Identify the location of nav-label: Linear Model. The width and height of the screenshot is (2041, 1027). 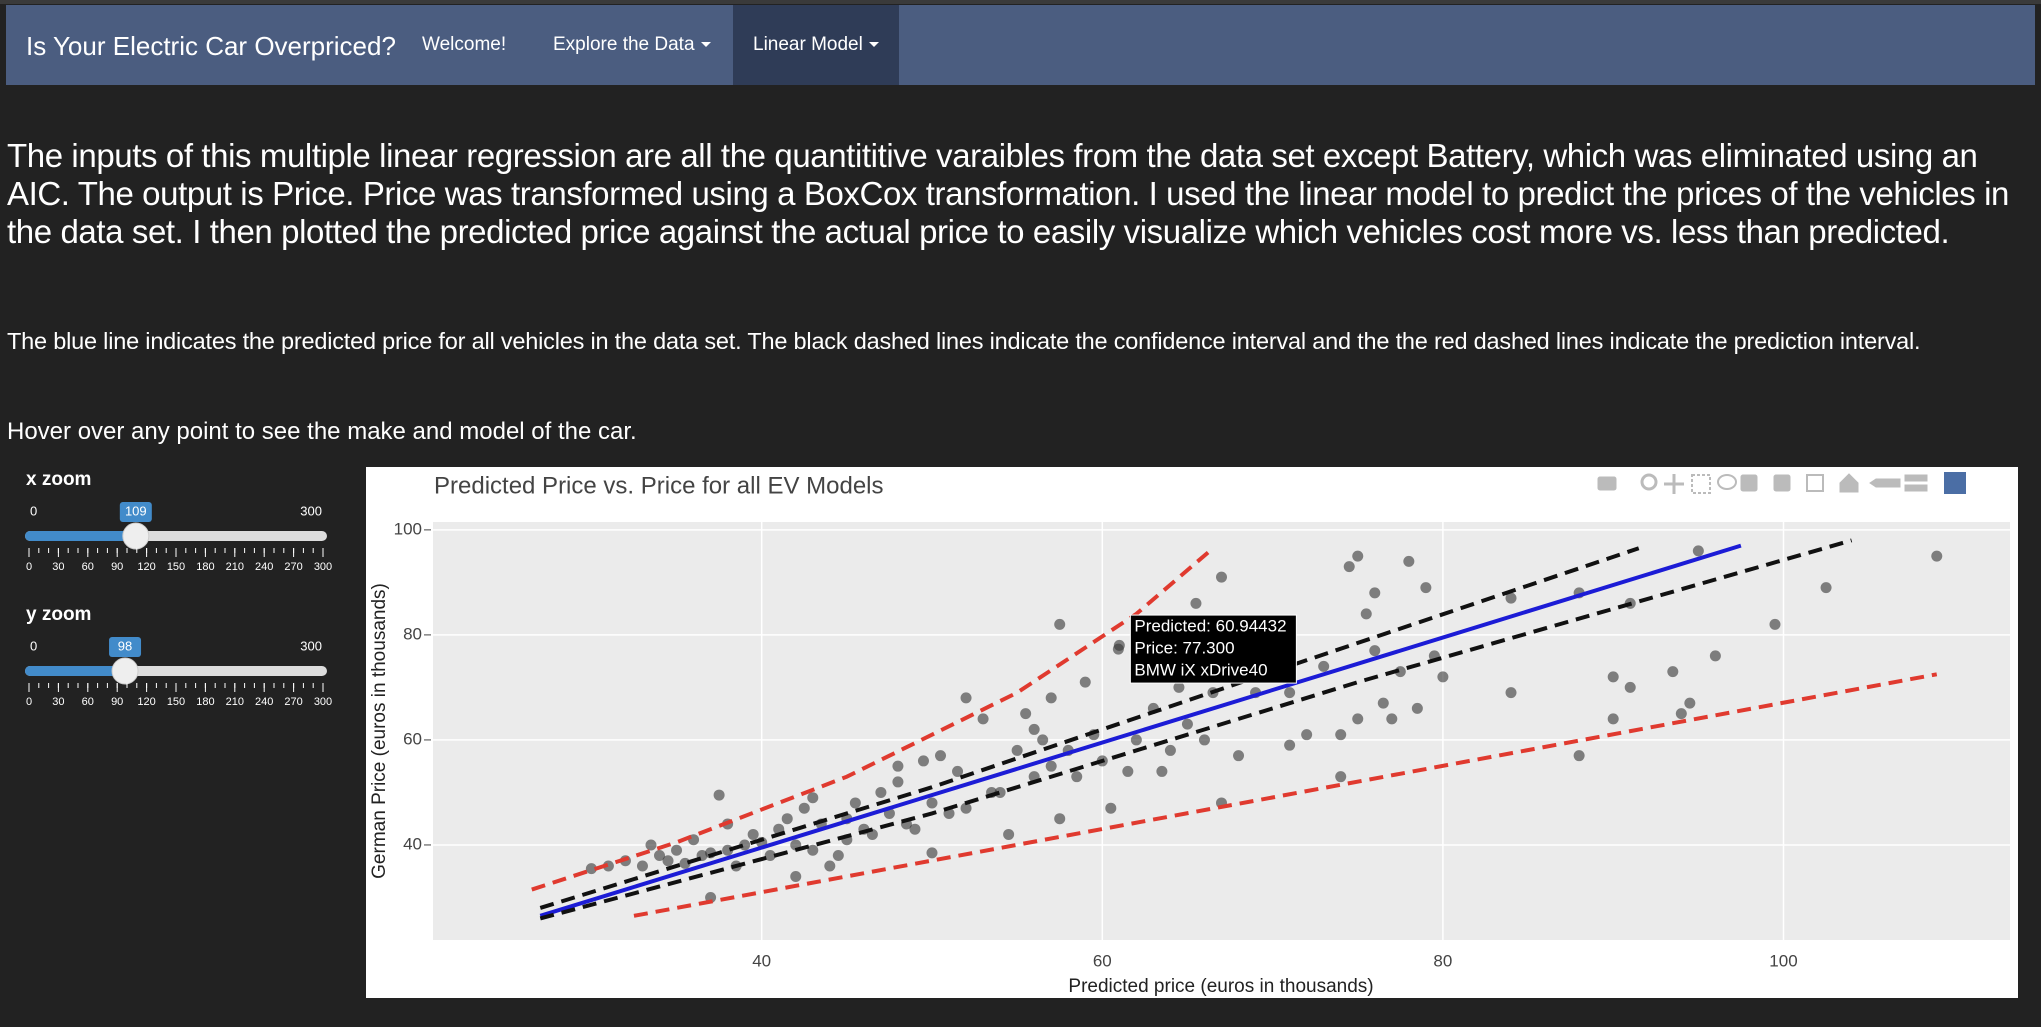
(808, 44).